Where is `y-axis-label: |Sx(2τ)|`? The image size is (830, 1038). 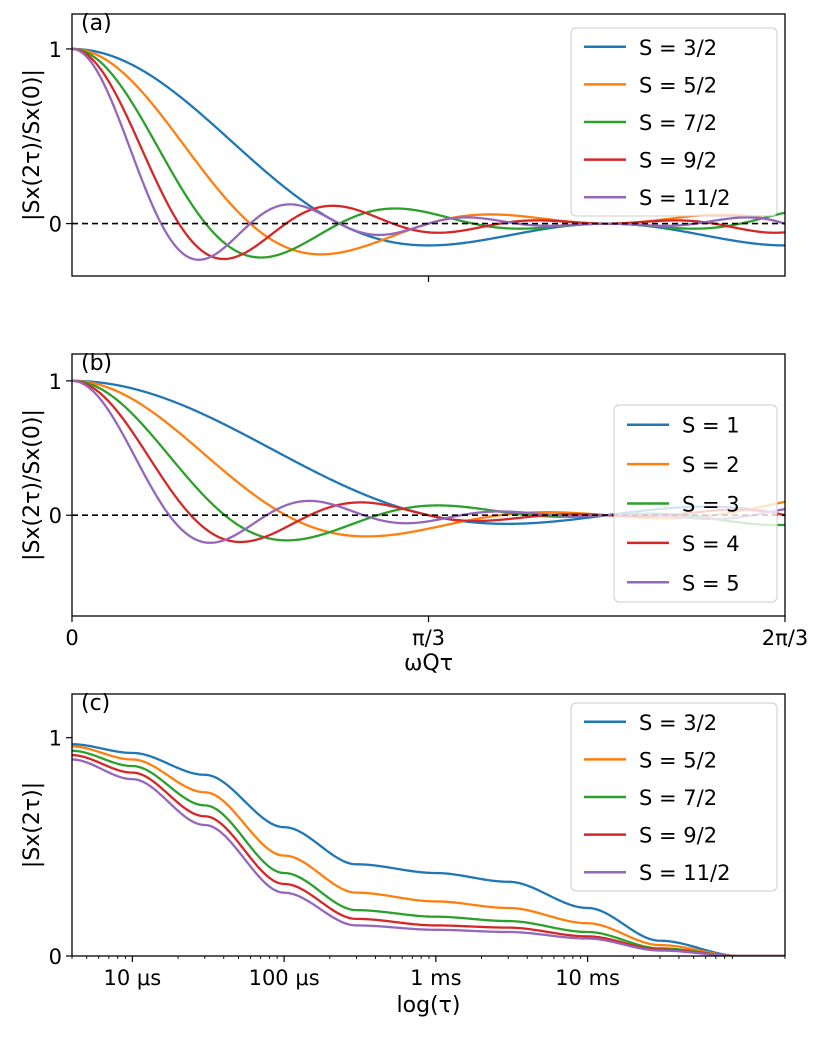 y-axis-label: |Sx(2τ)| is located at coordinates (32, 825).